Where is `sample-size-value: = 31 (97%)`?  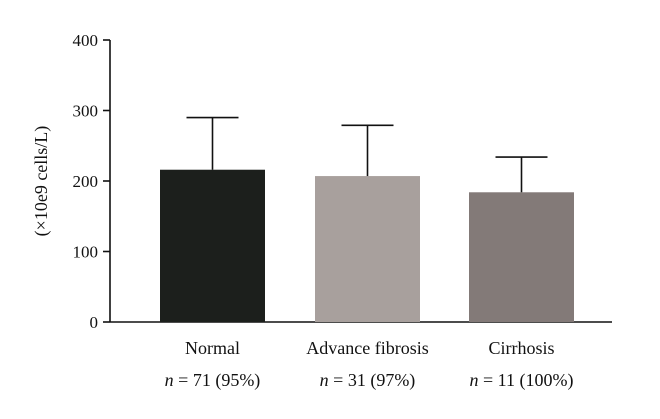
sample-size-value: = 31 (97%) is located at coordinates (372, 380).